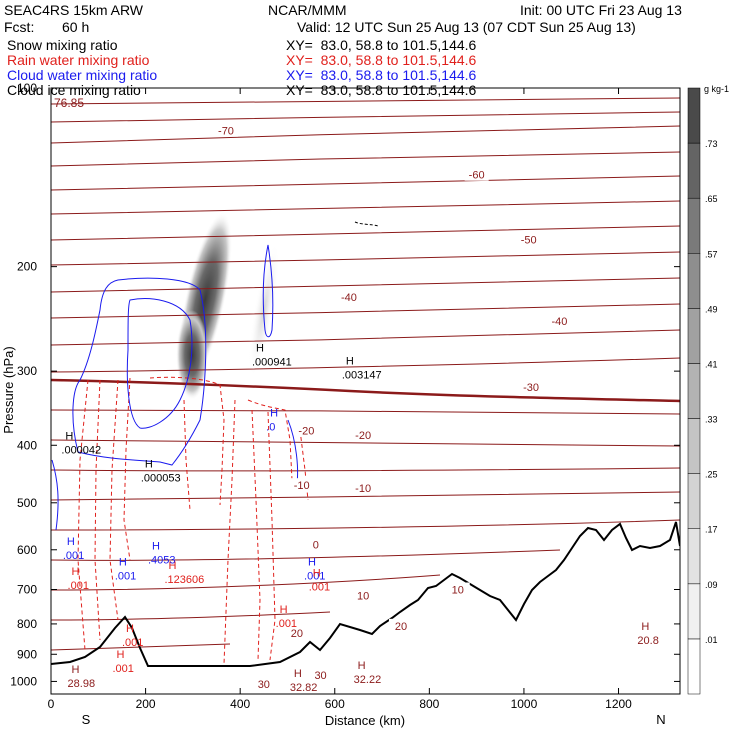 This screenshot has width=740, height=740. I want to click on org-label: NCAR/MMM, so click(307, 10).